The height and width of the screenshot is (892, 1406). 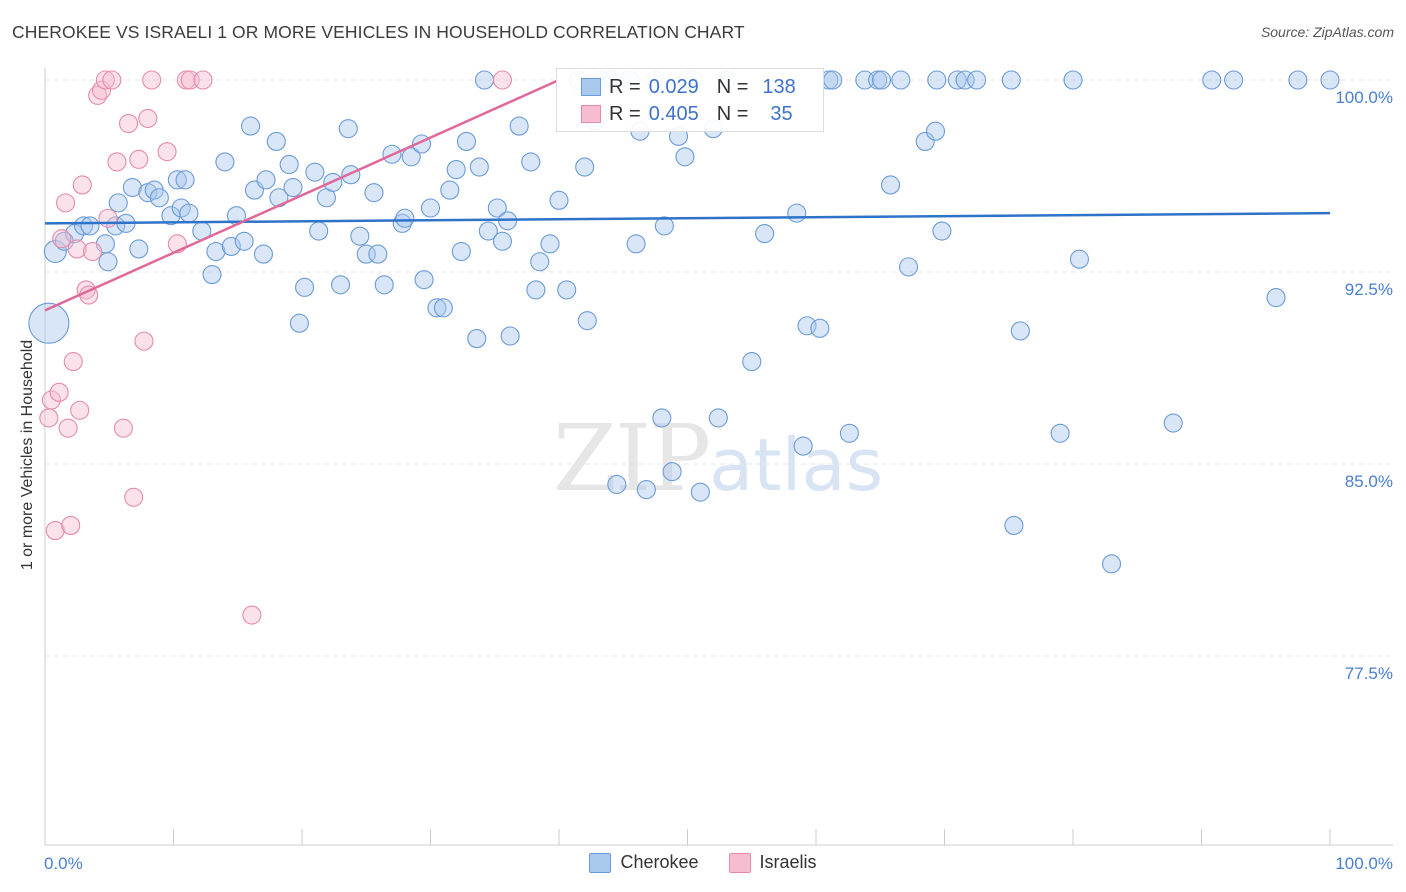 I want to click on stats-row-cherokee: R = 0.029 N = 138, so click(x=688, y=87).